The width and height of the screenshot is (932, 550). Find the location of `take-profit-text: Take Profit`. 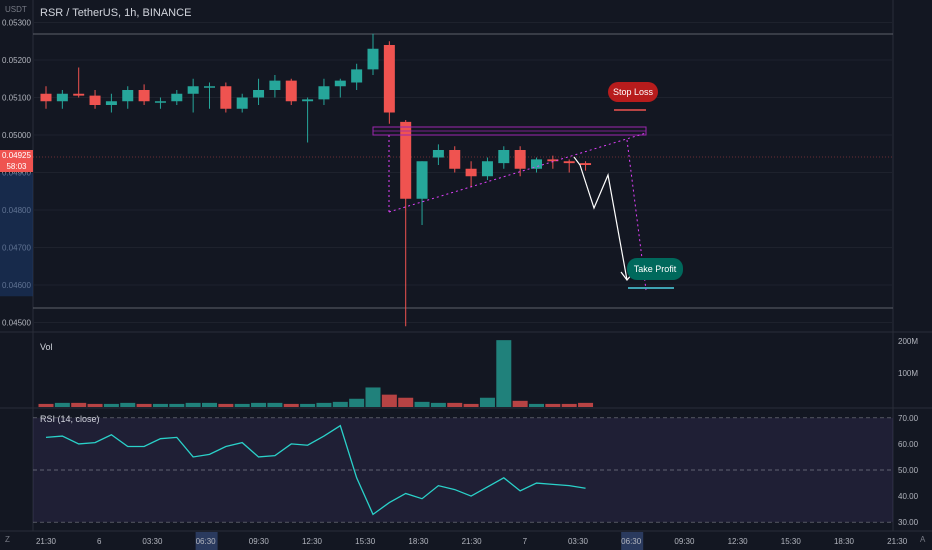

take-profit-text: Take Profit is located at coordinates (655, 269).